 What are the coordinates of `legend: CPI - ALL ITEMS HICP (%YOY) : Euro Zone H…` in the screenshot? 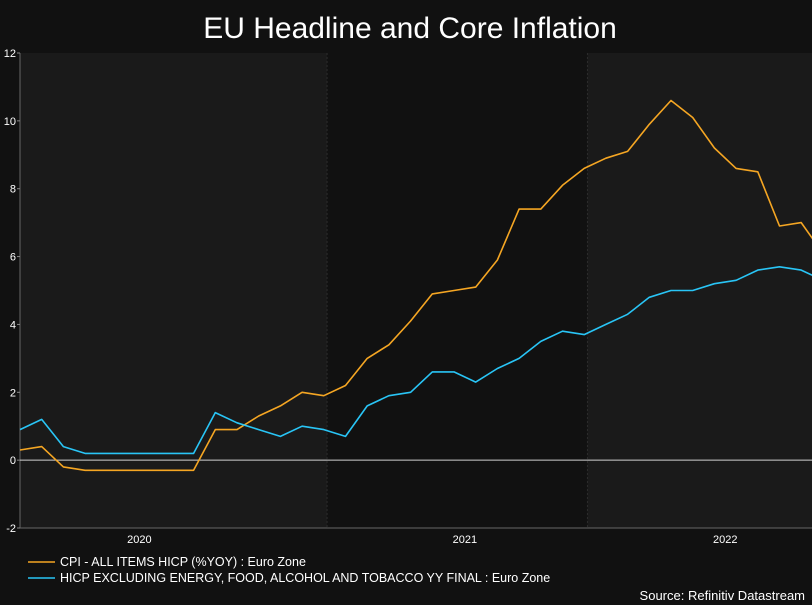 It's located at (289, 570).